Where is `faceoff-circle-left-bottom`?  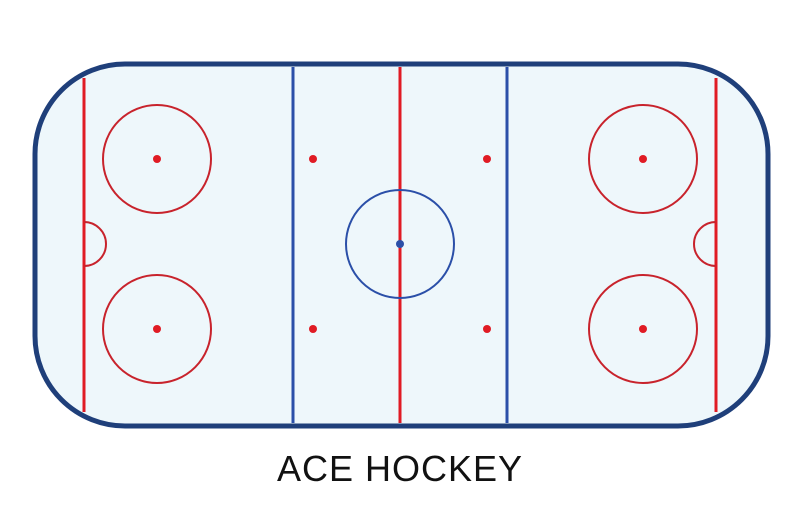 faceoff-circle-left-bottom is located at coordinates (157, 329).